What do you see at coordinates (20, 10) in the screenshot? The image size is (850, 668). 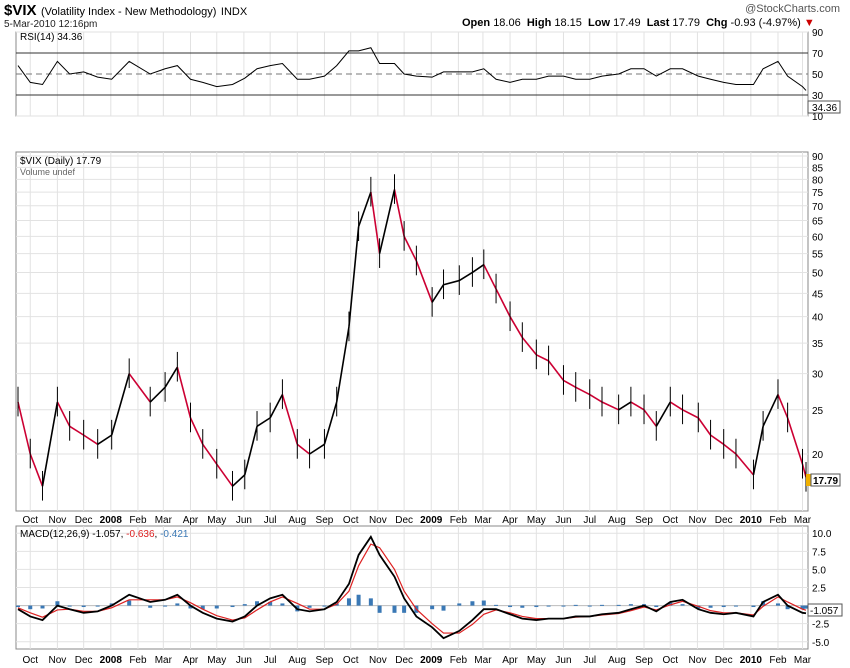 I see `symbol: $VIX` at bounding box center [20, 10].